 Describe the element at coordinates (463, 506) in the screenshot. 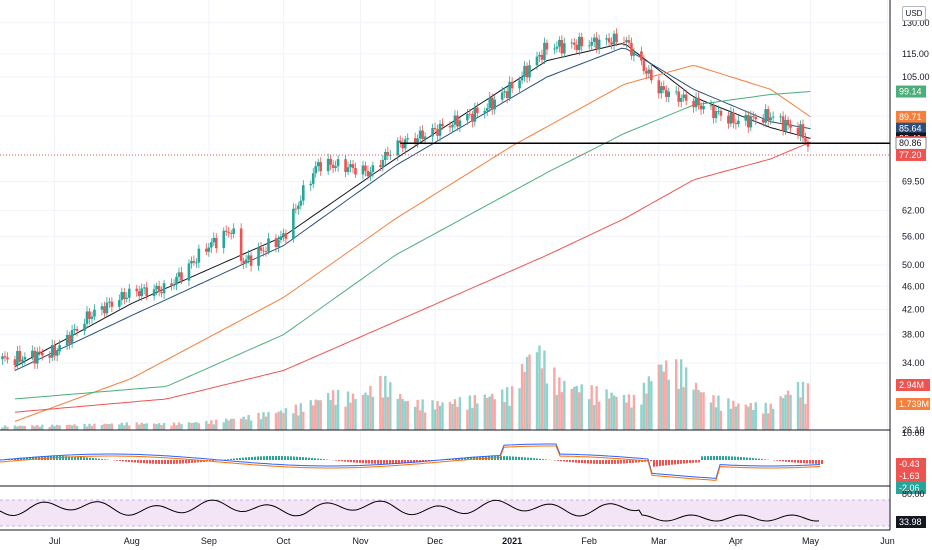

I see `rsi-pane: 80.00 33.98` at that location.